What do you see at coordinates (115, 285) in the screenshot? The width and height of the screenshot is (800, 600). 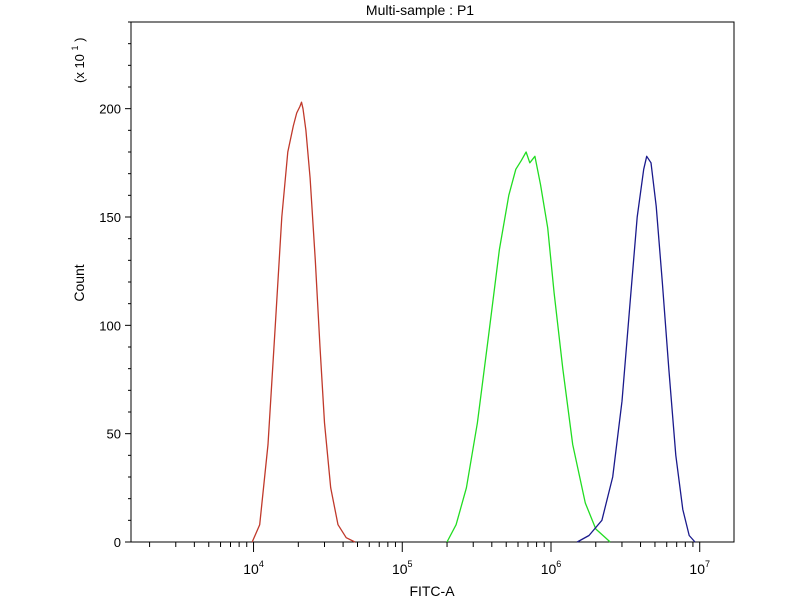 I see `y-axis-ticks: 0 50 100 150 200` at bounding box center [115, 285].